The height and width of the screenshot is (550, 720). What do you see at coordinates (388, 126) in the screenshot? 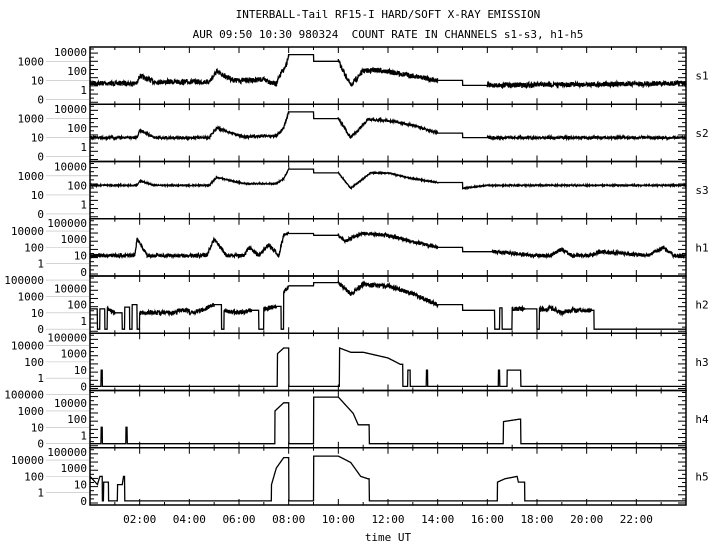
I see `series-s2` at bounding box center [388, 126].